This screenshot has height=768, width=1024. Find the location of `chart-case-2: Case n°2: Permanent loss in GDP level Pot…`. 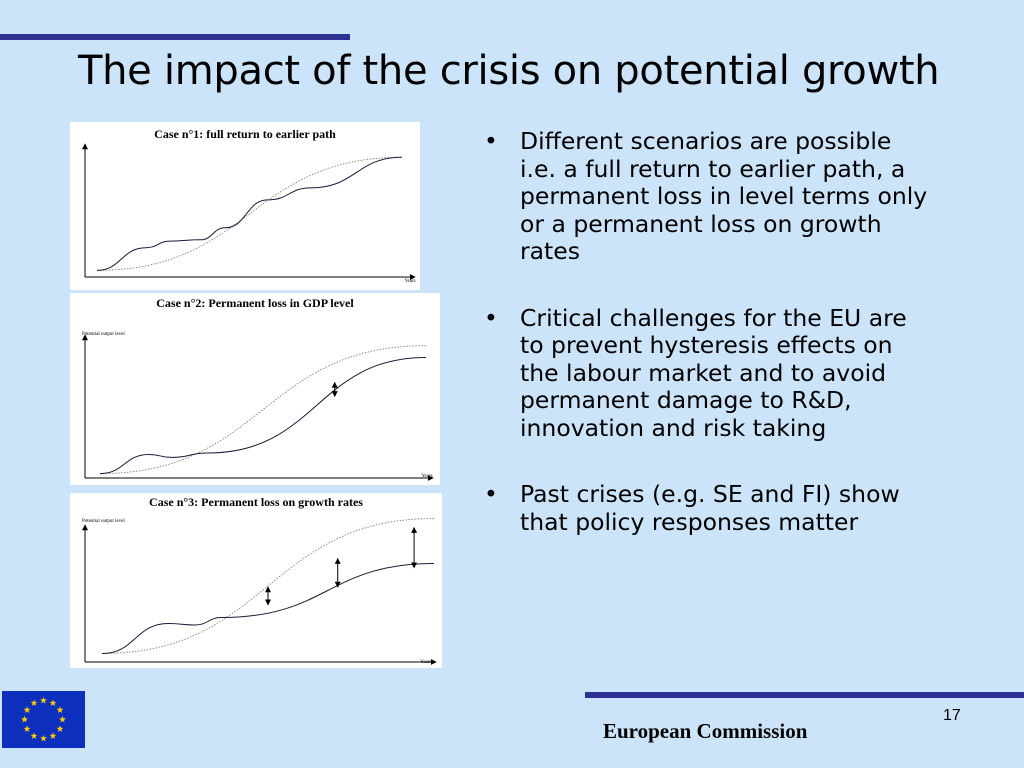

chart-case-2: Case n°2: Permanent loss in GDP level Pot… is located at coordinates (255, 389).